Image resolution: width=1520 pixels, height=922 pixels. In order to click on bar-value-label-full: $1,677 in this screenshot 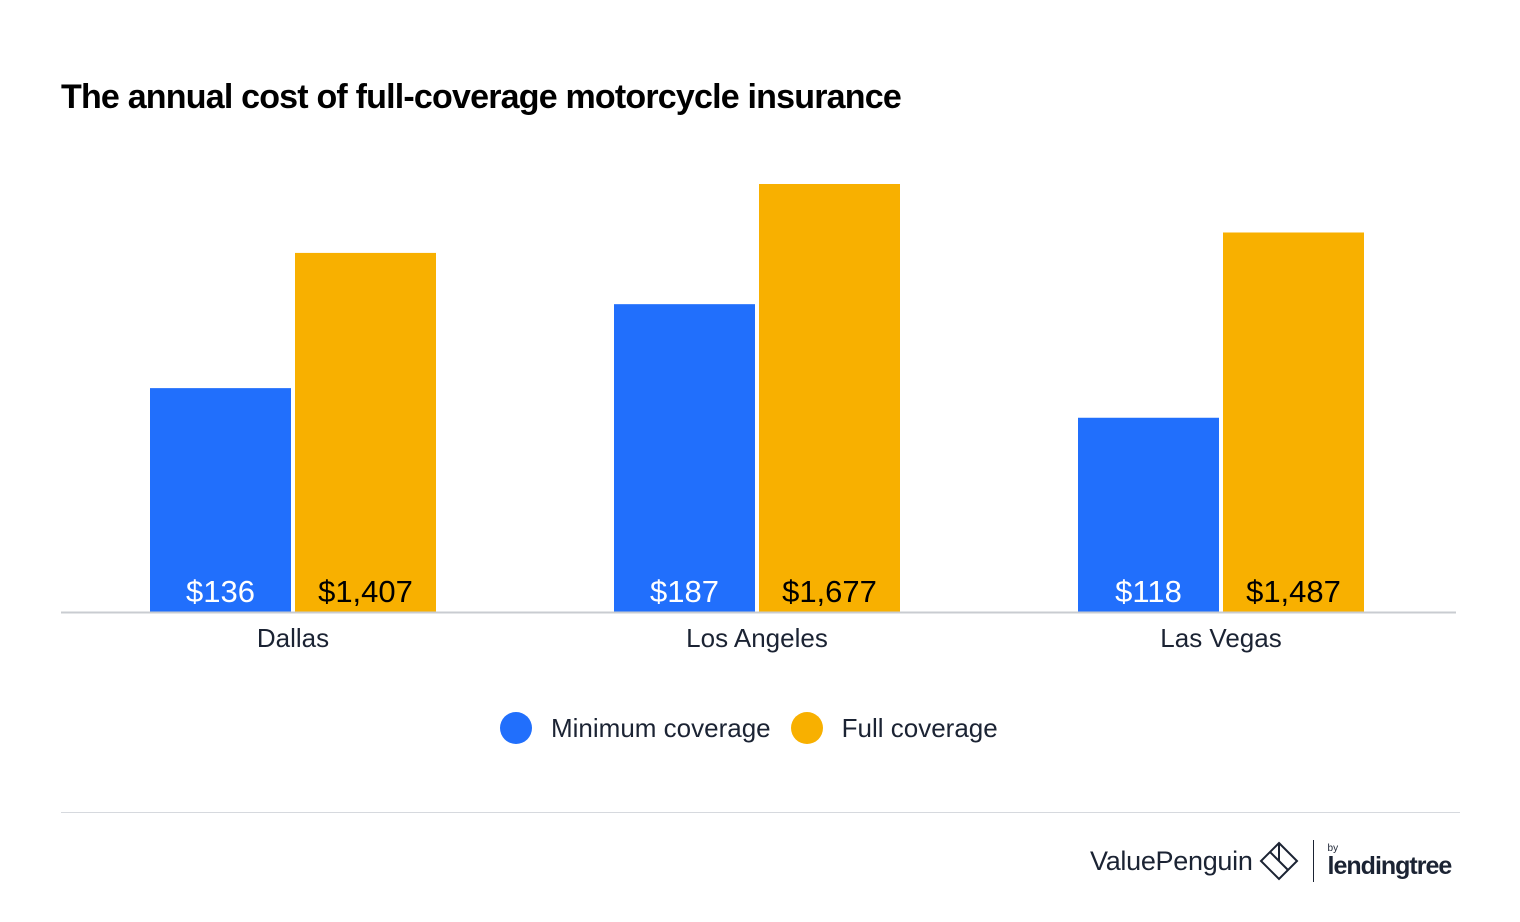, I will do `click(829, 591)`.